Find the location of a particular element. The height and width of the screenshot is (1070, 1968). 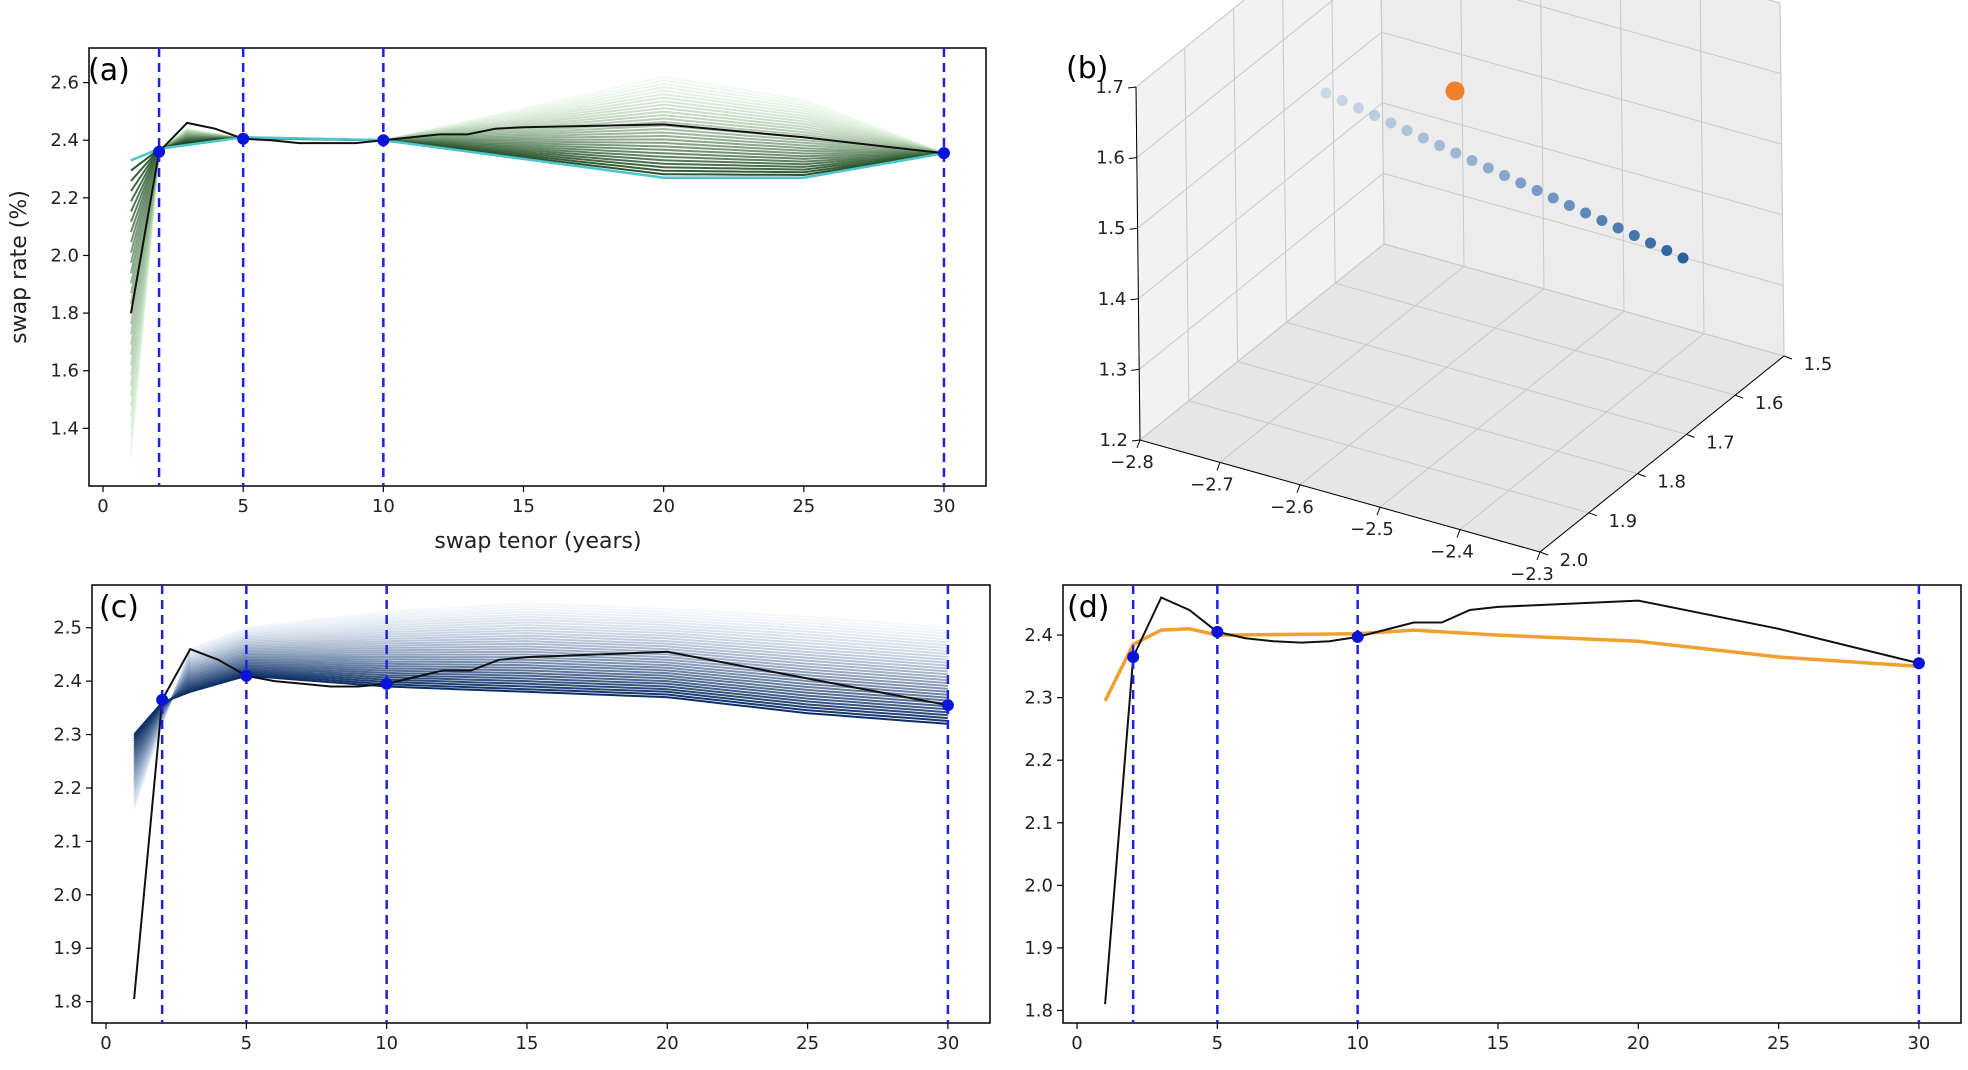

ytick-label: 2.6 is located at coordinates (64, 83).